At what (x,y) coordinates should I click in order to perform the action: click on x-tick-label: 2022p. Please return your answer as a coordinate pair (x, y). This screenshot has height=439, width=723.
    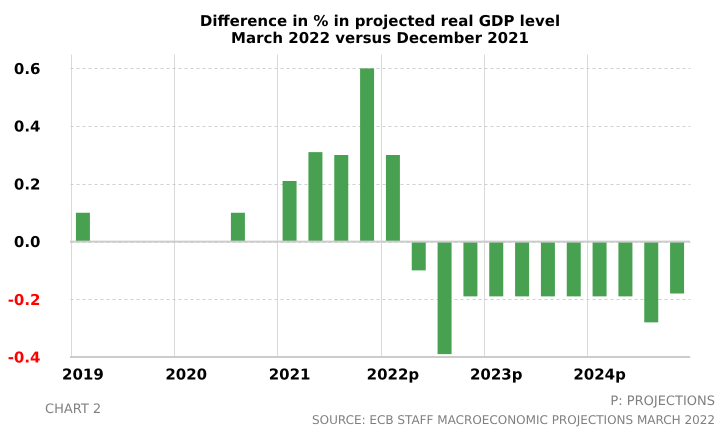
    Looking at the image, I should click on (393, 375).